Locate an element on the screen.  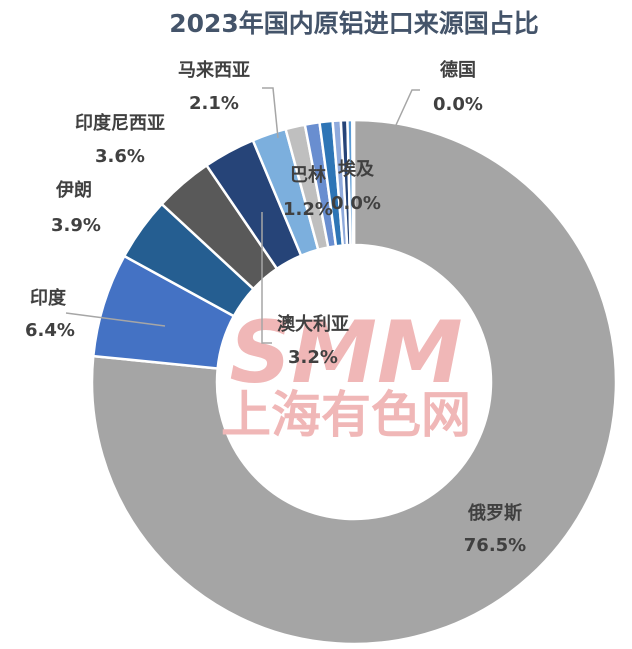
slice-value-5: 3.2% is located at coordinates (313, 357).